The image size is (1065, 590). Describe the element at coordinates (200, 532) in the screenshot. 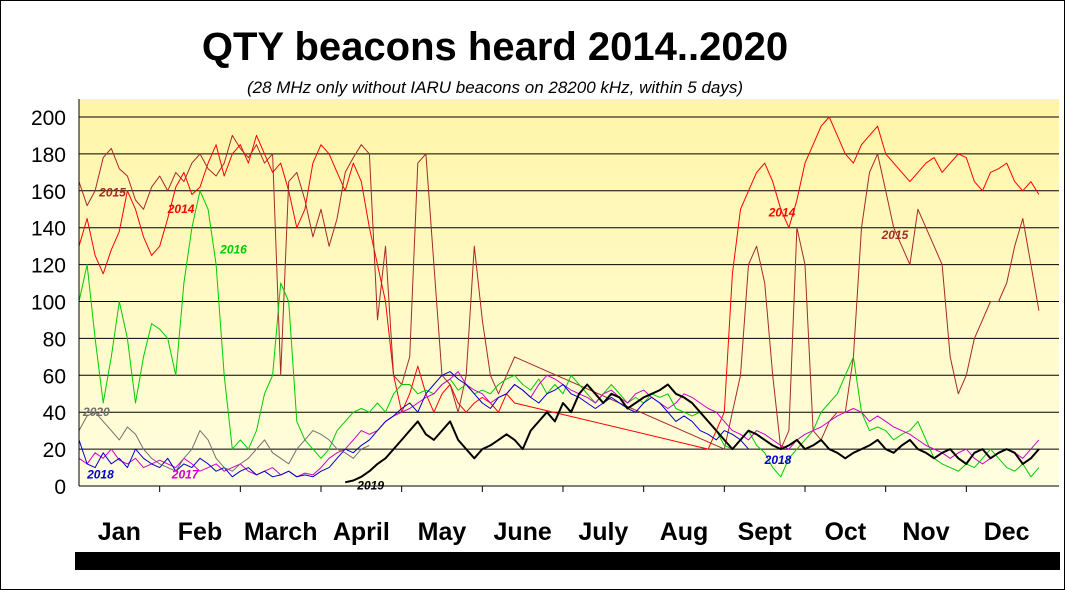

I see `x-tick-label: Feb` at that location.